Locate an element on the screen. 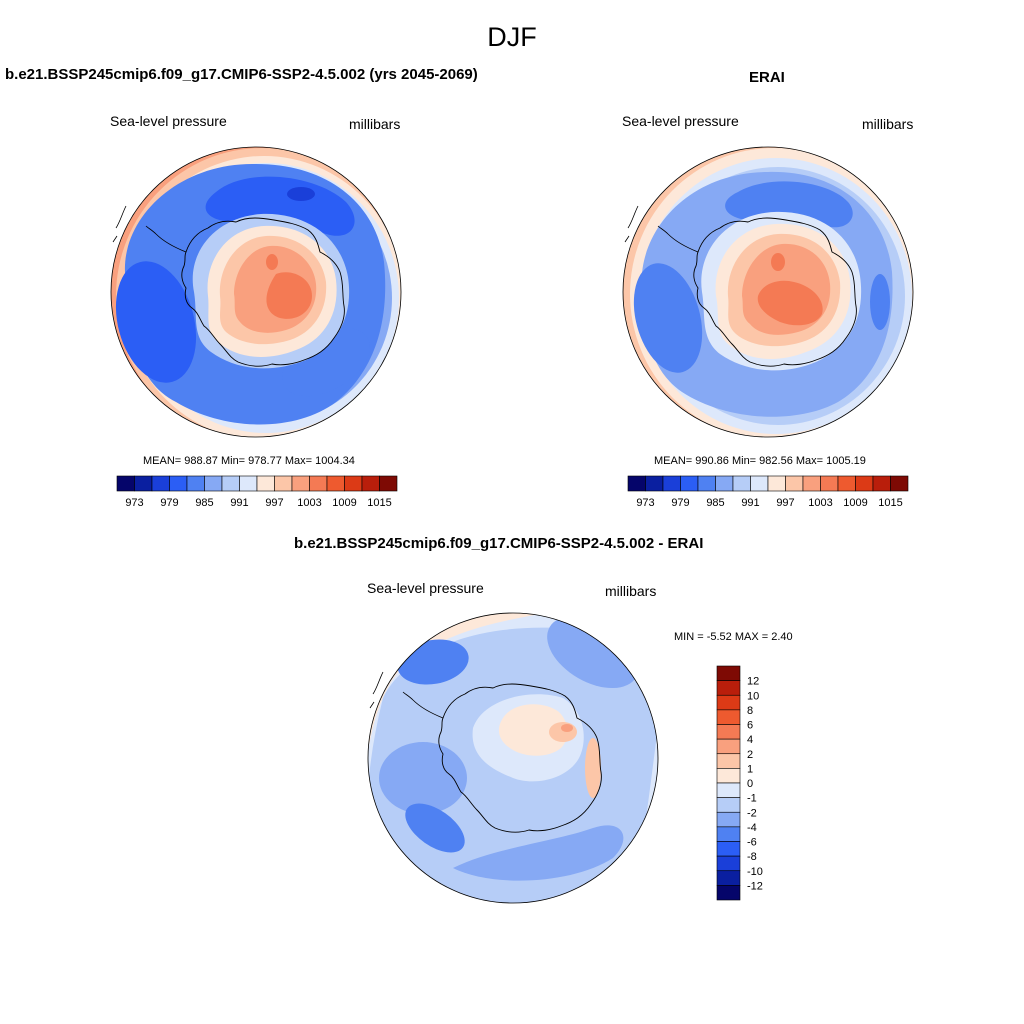 The image size is (1024, 1024). field-band-minus2-w is located at coordinates (423, 778).